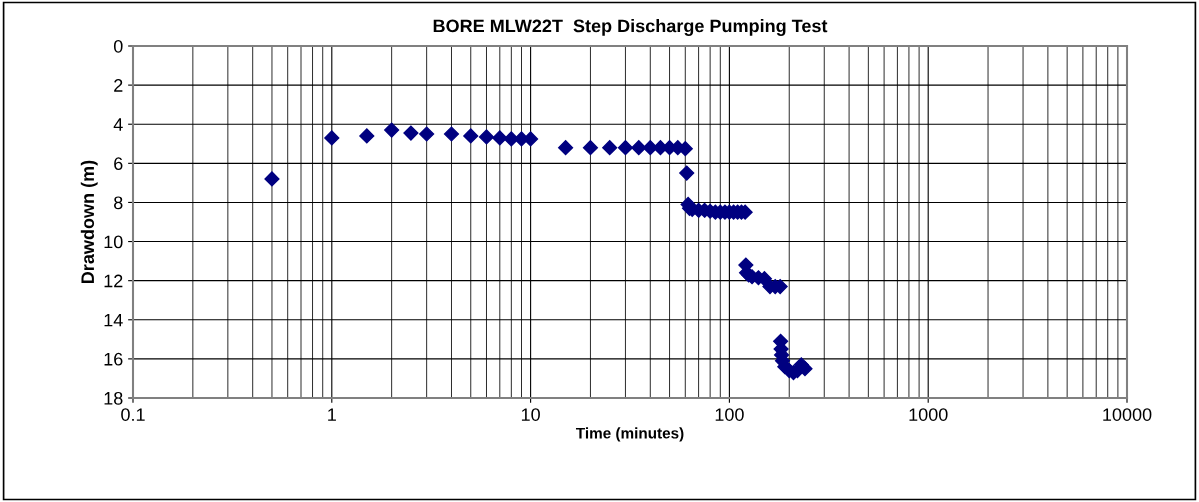  Describe the element at coordinates (113, 242) in the screenshot. I see `y-tick-label: 10` at that location.